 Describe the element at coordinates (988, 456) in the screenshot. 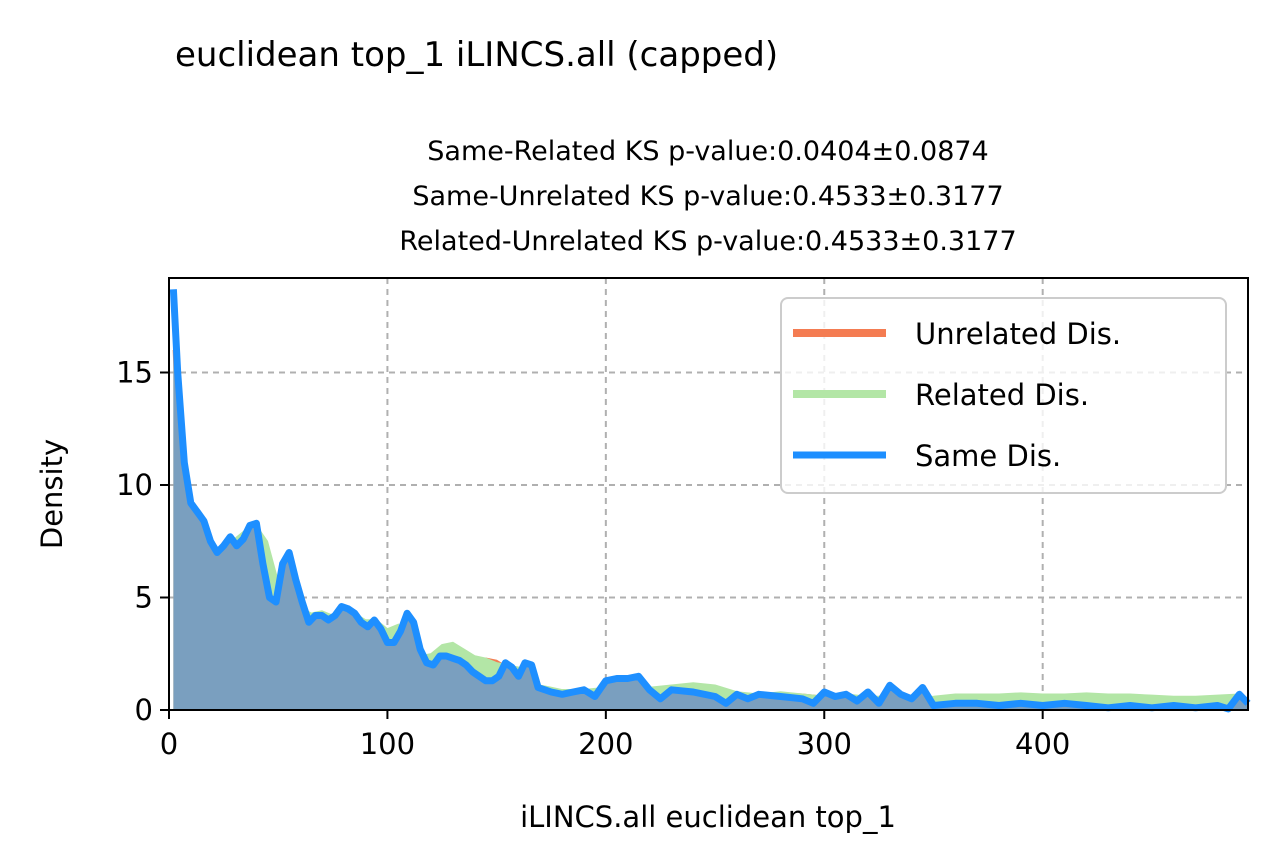

I see `legend-label-same: Same Dis.` at that location.